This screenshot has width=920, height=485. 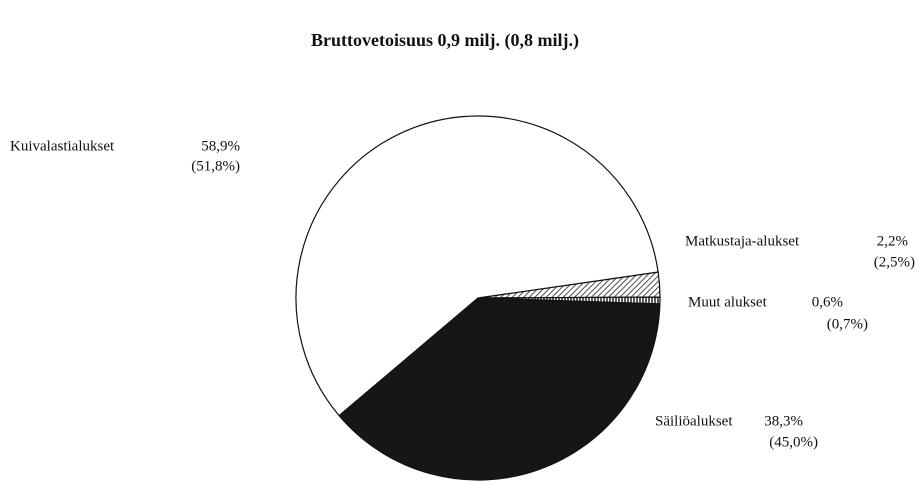 I want to click on previous-value-label: (51,8%), so click(x=215, y=166).